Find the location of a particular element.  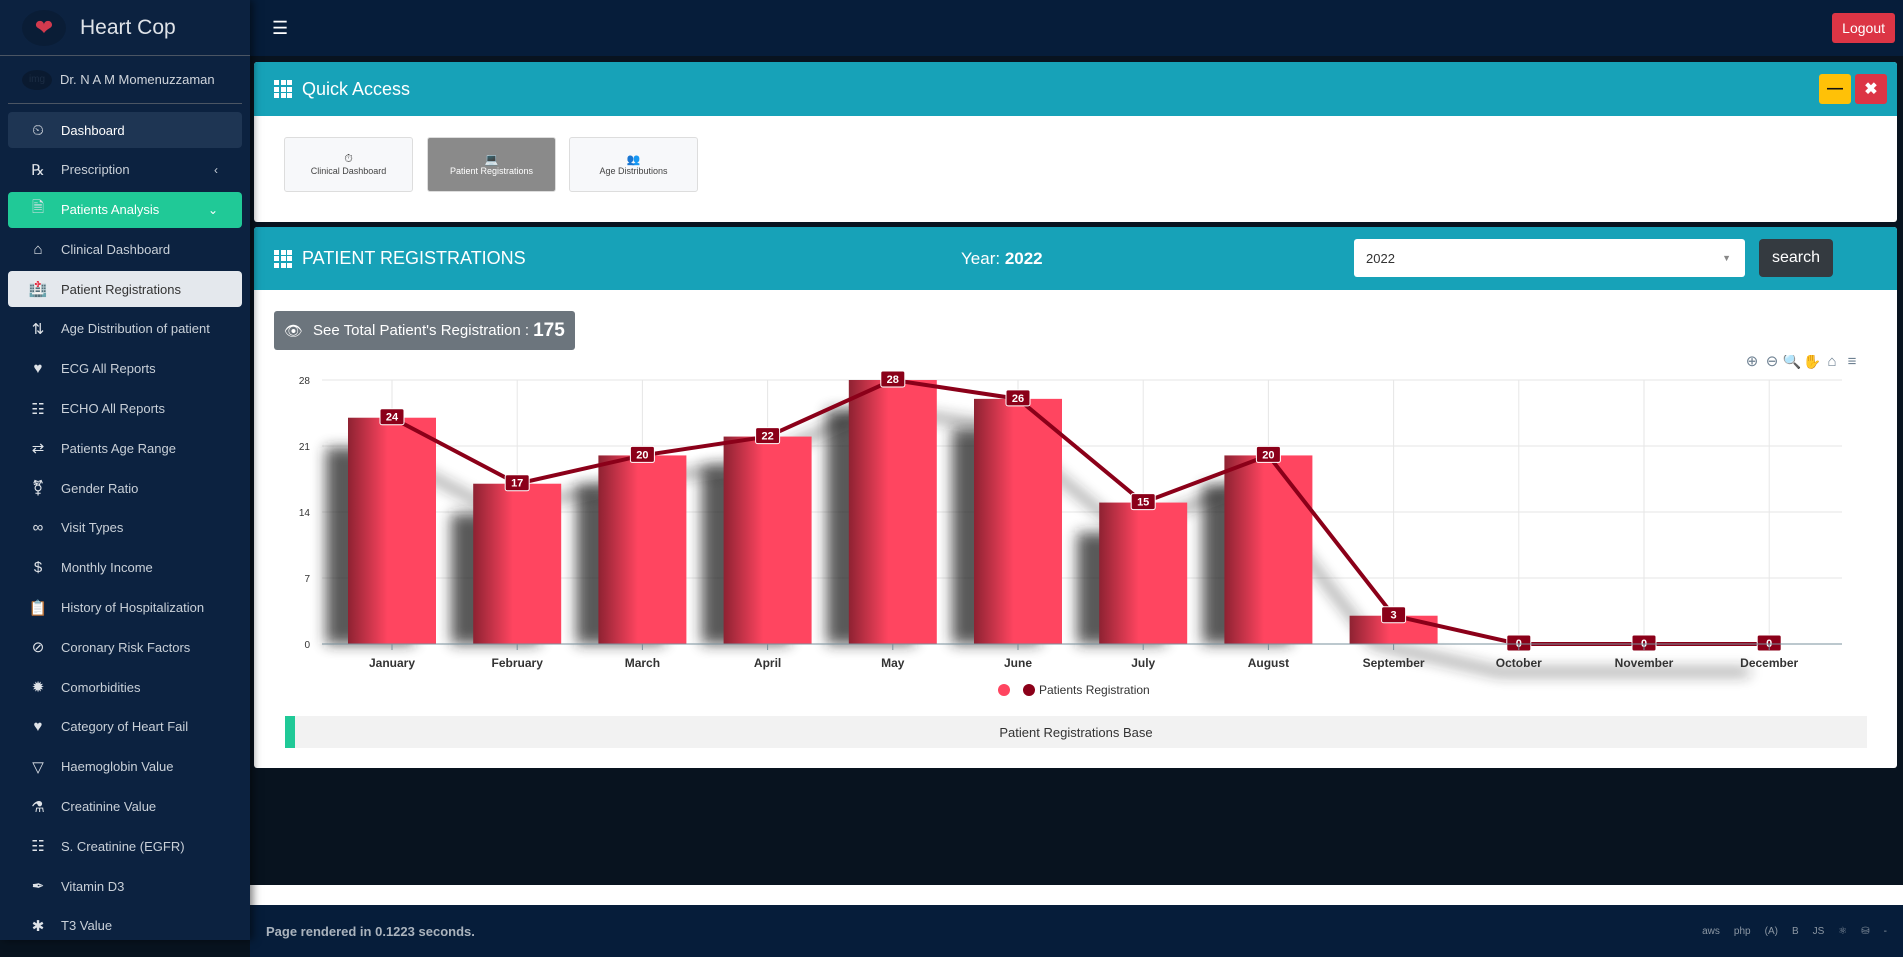

legend-marker-line is located at coordinates (1029, 690).